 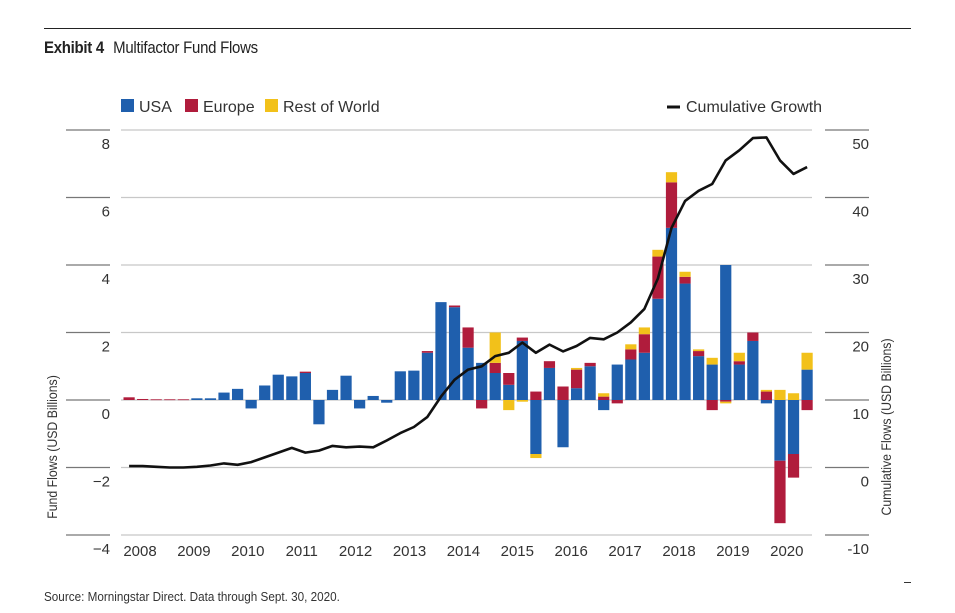 What do you see at coordinates (139, 551) in the screenshot?
I see `x-tick-label: 2008` at bounding box center [139, 551].